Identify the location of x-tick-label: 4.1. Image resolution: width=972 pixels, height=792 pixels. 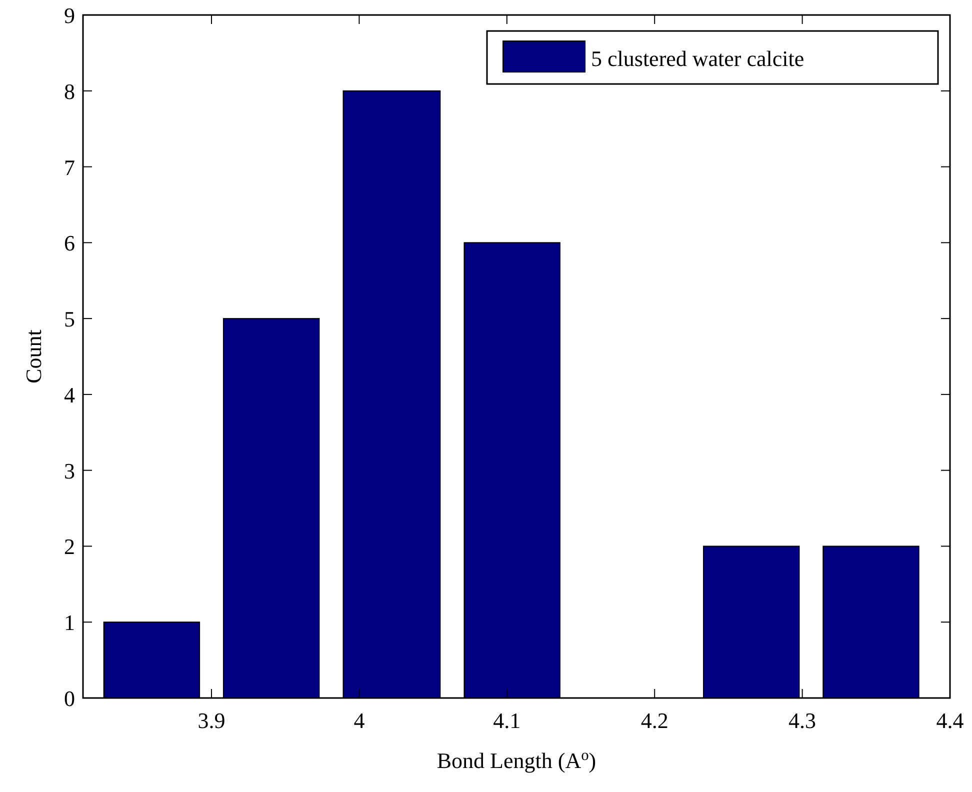
(507, 720).